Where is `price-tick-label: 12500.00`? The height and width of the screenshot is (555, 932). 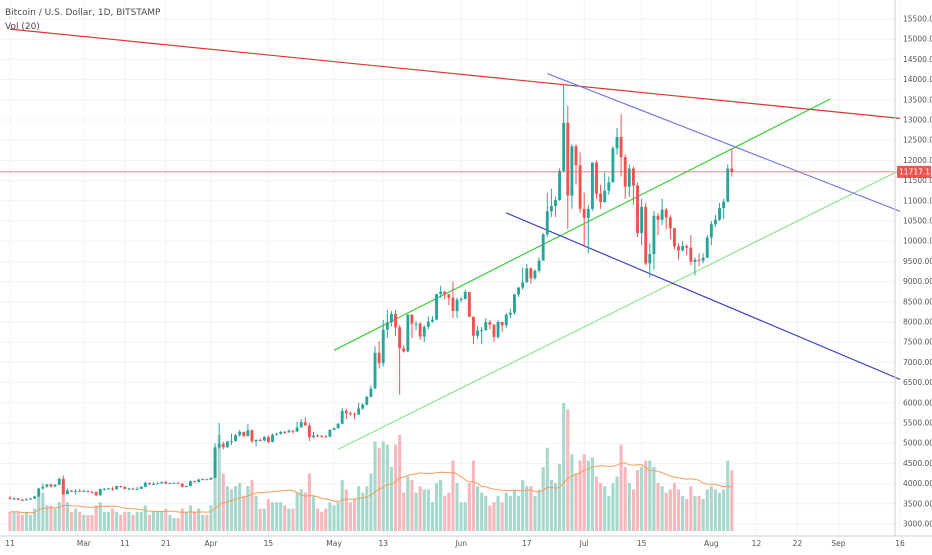
price-tick-label: 12500.00 is located at coordinates (917, 140).